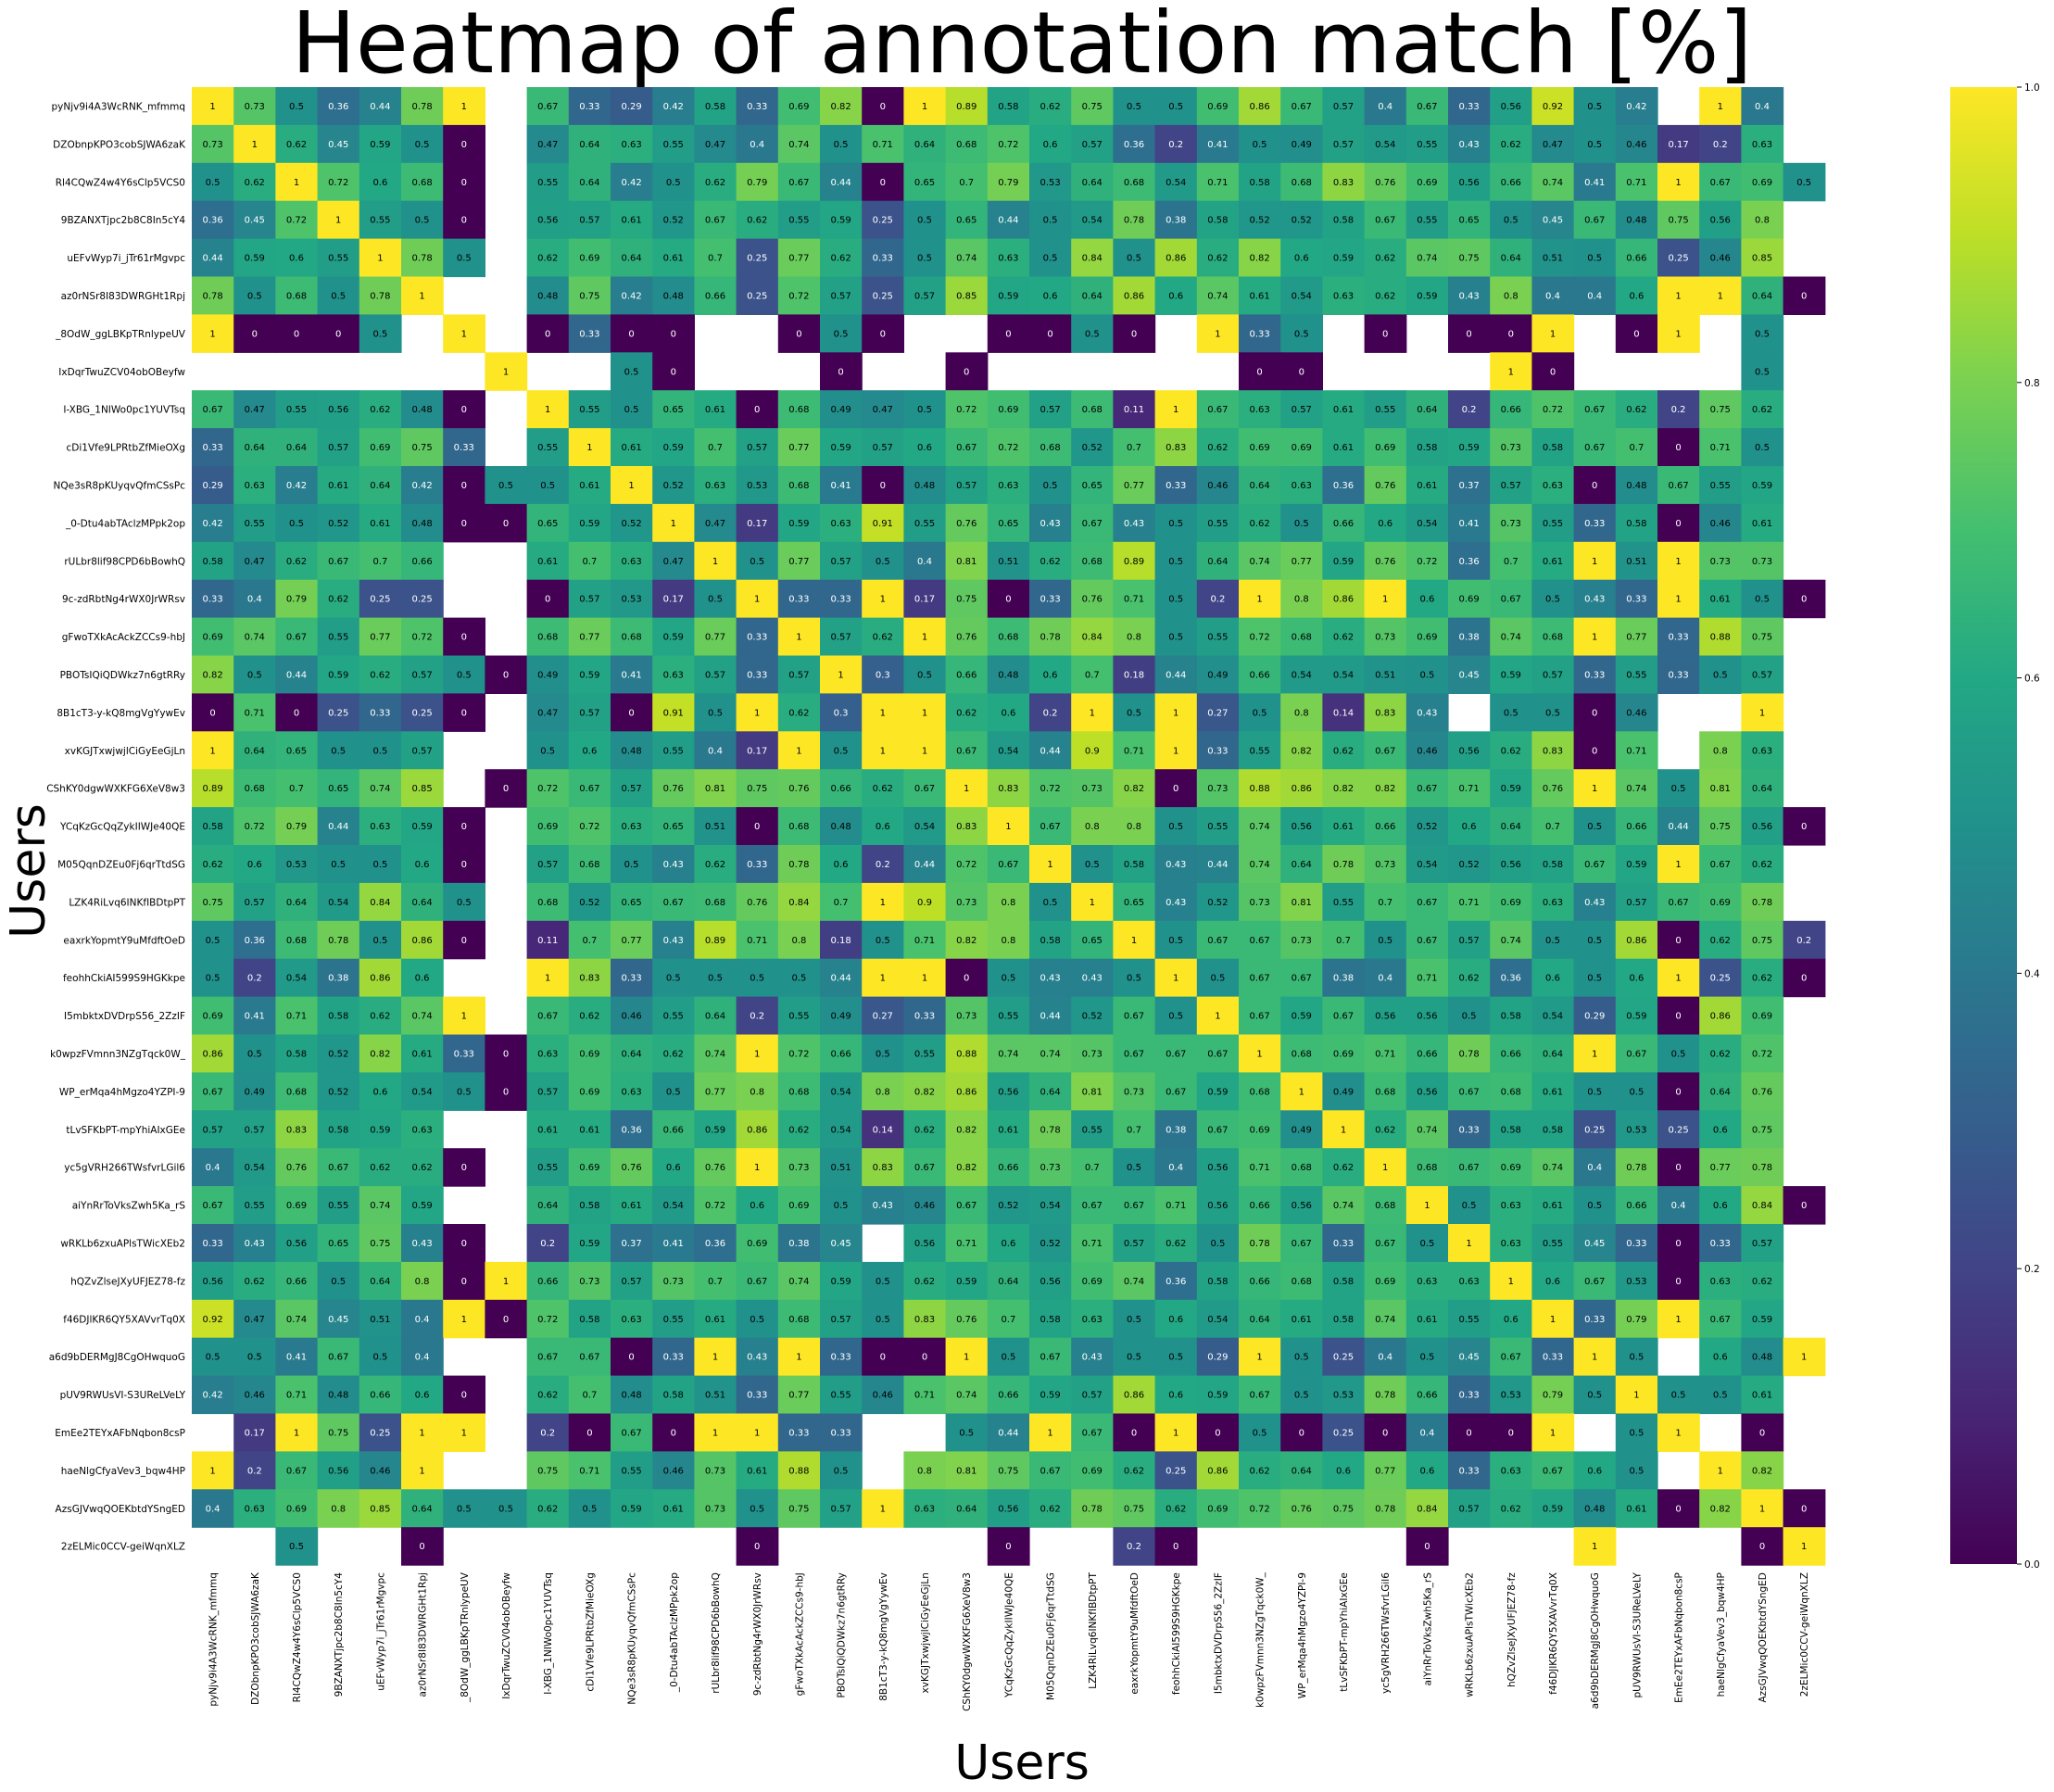 This screenshot has height=1792, width=2054. Describe the element at coordinates (757, 751) in the screenshot. I see `cell-value-label: 0.17` at that location.